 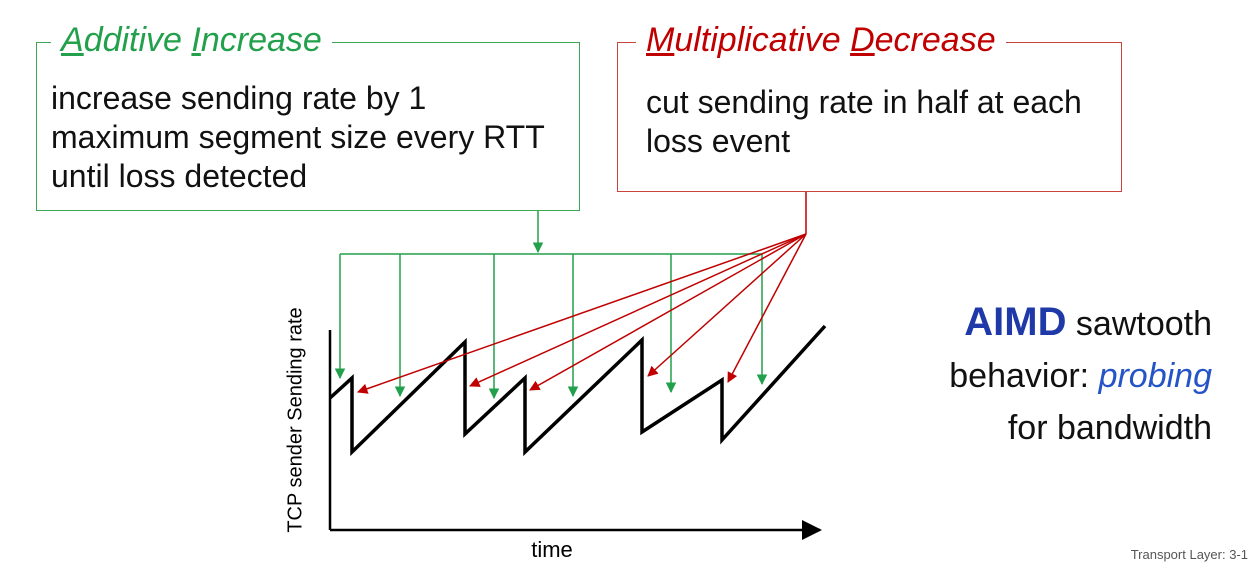 What do you see at coordinates (191, 40) in the screenshot?
I see `additive-increase-title: Additive Increase` at bounding box center [191, 40].